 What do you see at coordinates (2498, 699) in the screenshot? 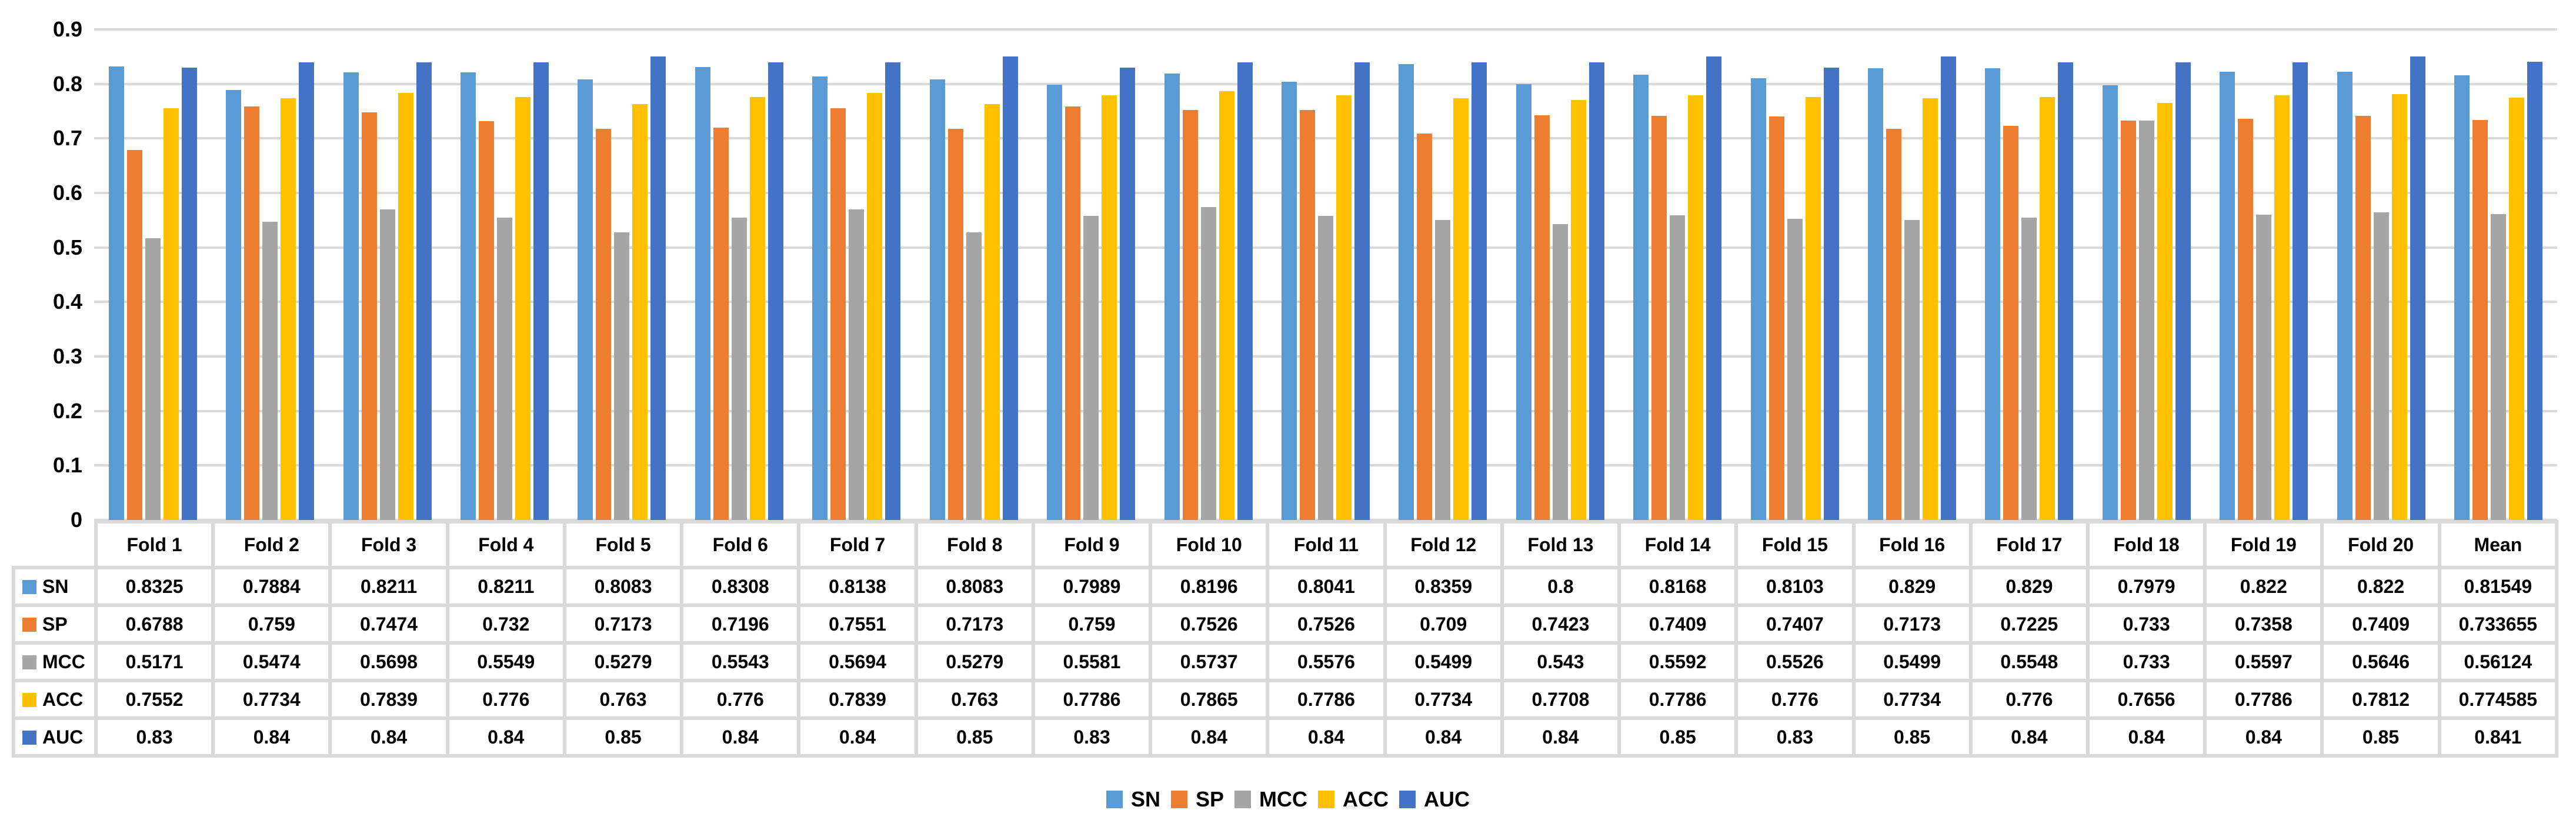
I see `table-cell-acc-mean: 0.774585` at bounding box center [2498, 699].